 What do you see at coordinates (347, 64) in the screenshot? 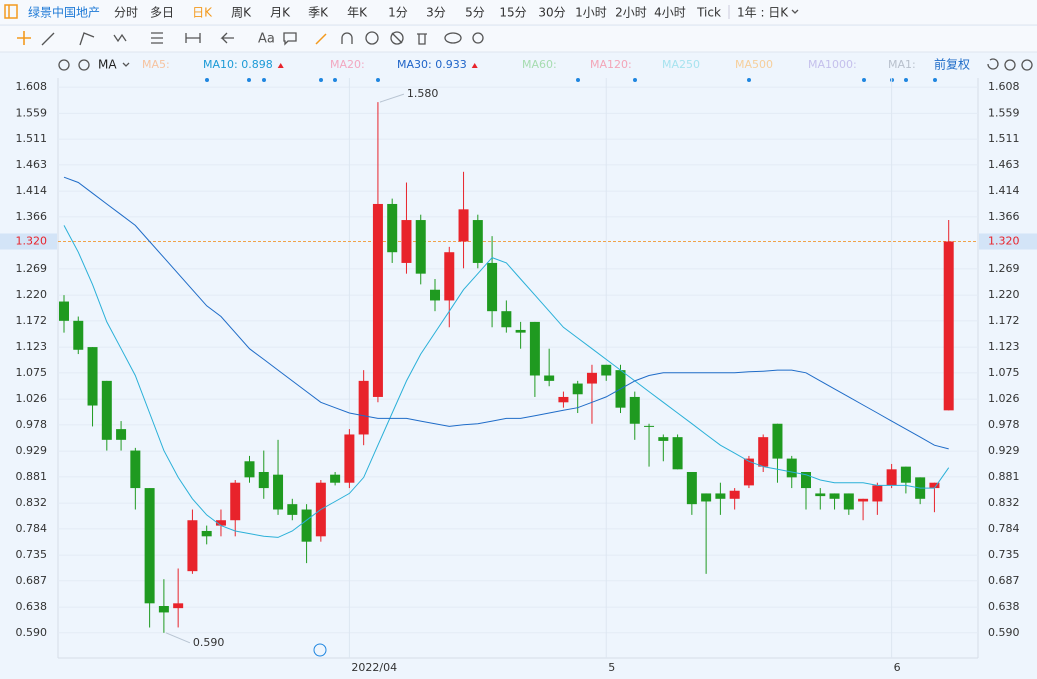
I see `ma-legend: MA20:` at bounding box center [347, 64].